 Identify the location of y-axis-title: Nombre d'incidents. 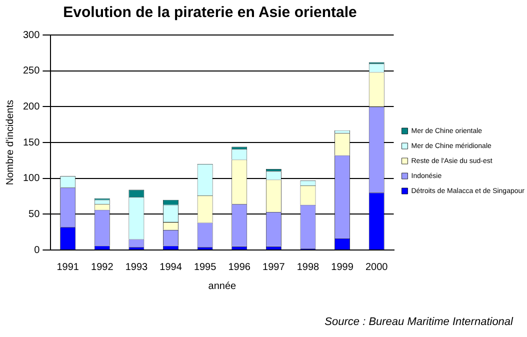
(10, 143).